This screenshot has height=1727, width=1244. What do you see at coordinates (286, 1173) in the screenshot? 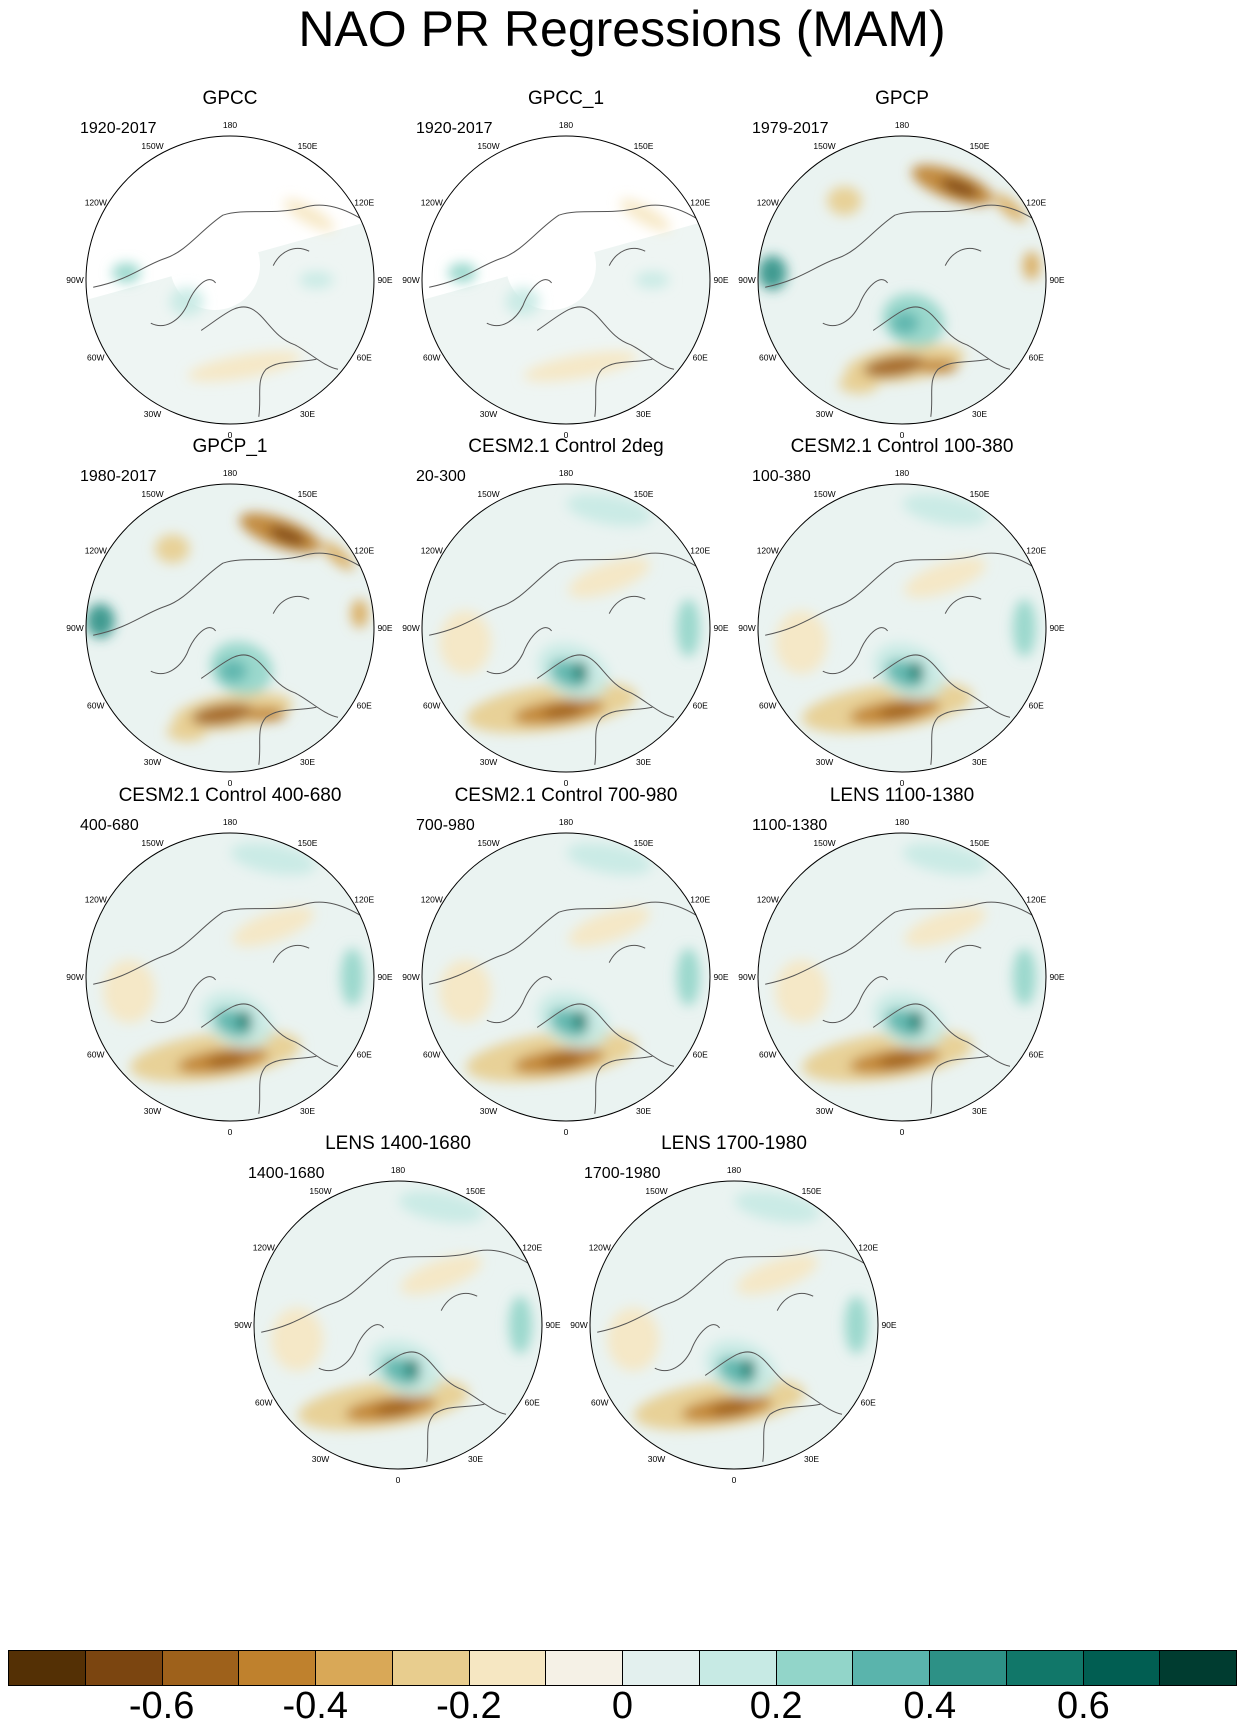
I see `panel-period: 1400-1680` at bounding box center [286, 1173].